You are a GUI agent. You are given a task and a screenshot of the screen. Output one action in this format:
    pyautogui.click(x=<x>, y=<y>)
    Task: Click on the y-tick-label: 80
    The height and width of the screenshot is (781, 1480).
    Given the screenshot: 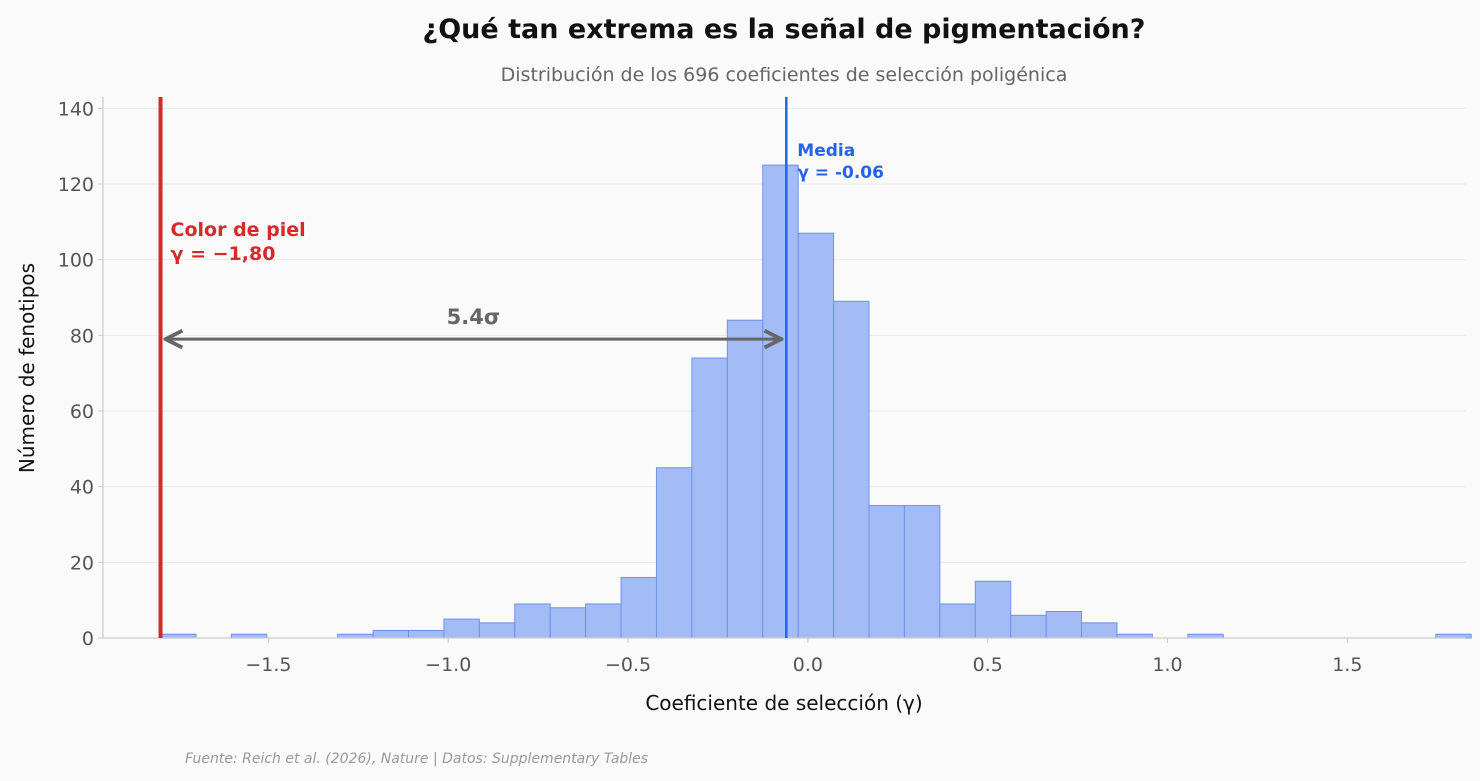 What is the action you would take?
    pyautogui.click(x=82, y=336)
    